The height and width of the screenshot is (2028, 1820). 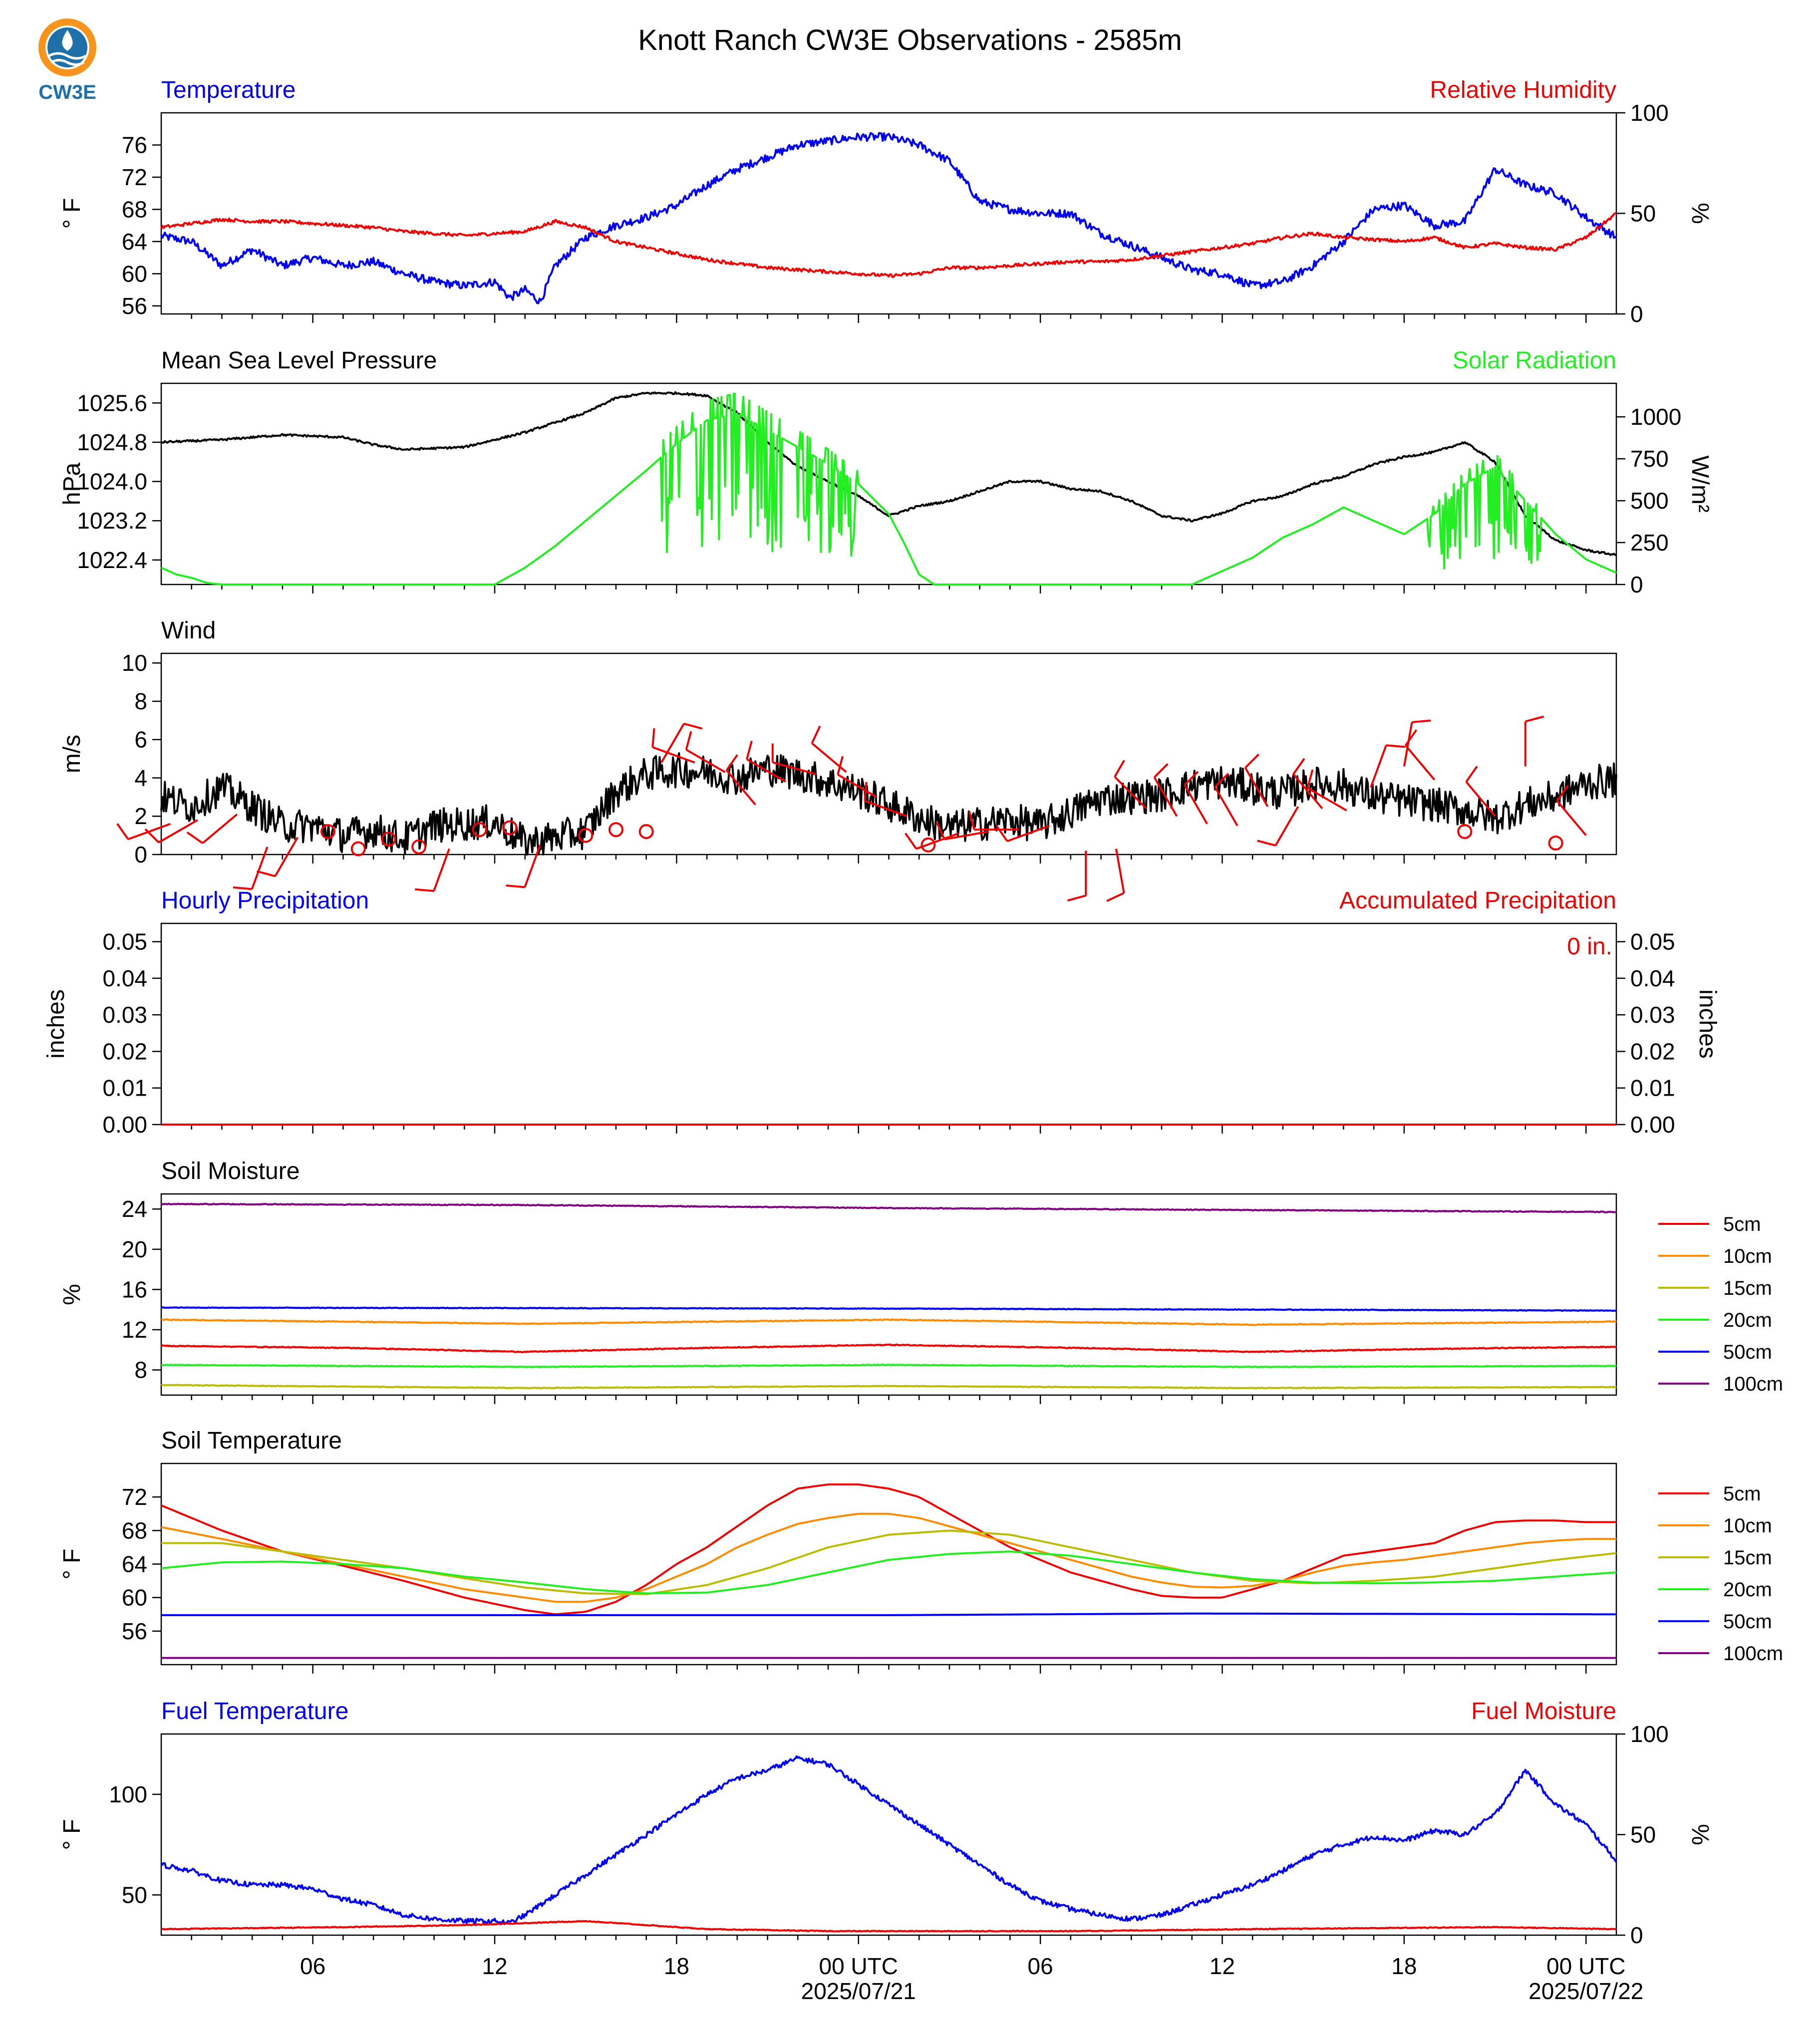 I want to click on y-tick-label: 1024.8, so click(x=112, y=442).